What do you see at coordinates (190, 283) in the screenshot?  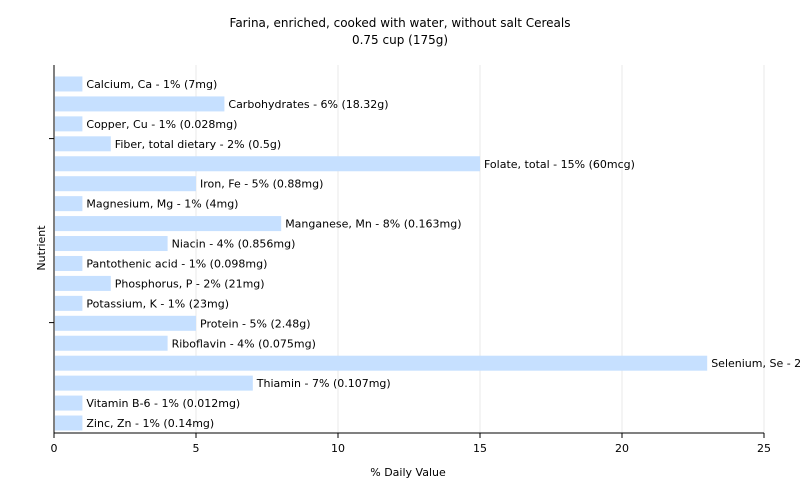 I see `bar-label: Phosphorus, P - 2% (21mg)` at bounding box center [190, 283].